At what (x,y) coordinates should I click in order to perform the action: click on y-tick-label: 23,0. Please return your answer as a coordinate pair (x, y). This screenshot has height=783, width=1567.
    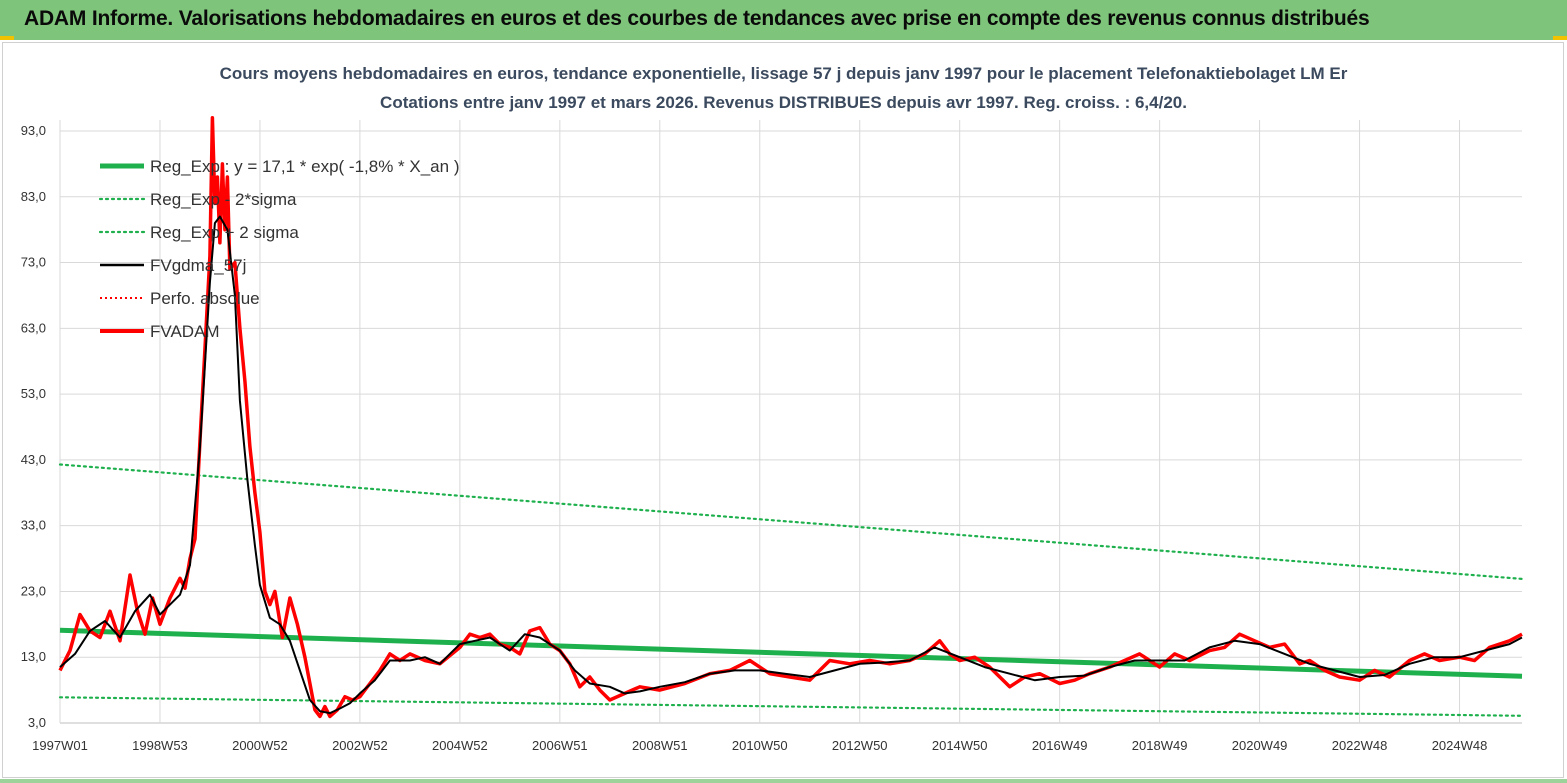
    Looking at the image, I should click on (33, 590).